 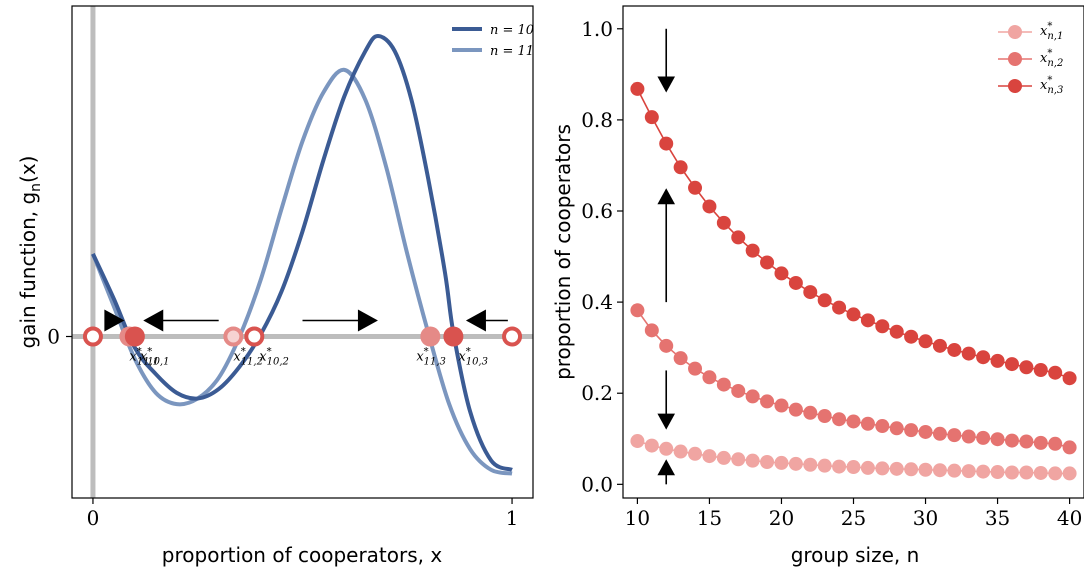 What do you see at coordinates (302, 555) in the screenshot?
I see `x-axis-label-left: proportion of cooperators, x` at bounding box center [302, 555].